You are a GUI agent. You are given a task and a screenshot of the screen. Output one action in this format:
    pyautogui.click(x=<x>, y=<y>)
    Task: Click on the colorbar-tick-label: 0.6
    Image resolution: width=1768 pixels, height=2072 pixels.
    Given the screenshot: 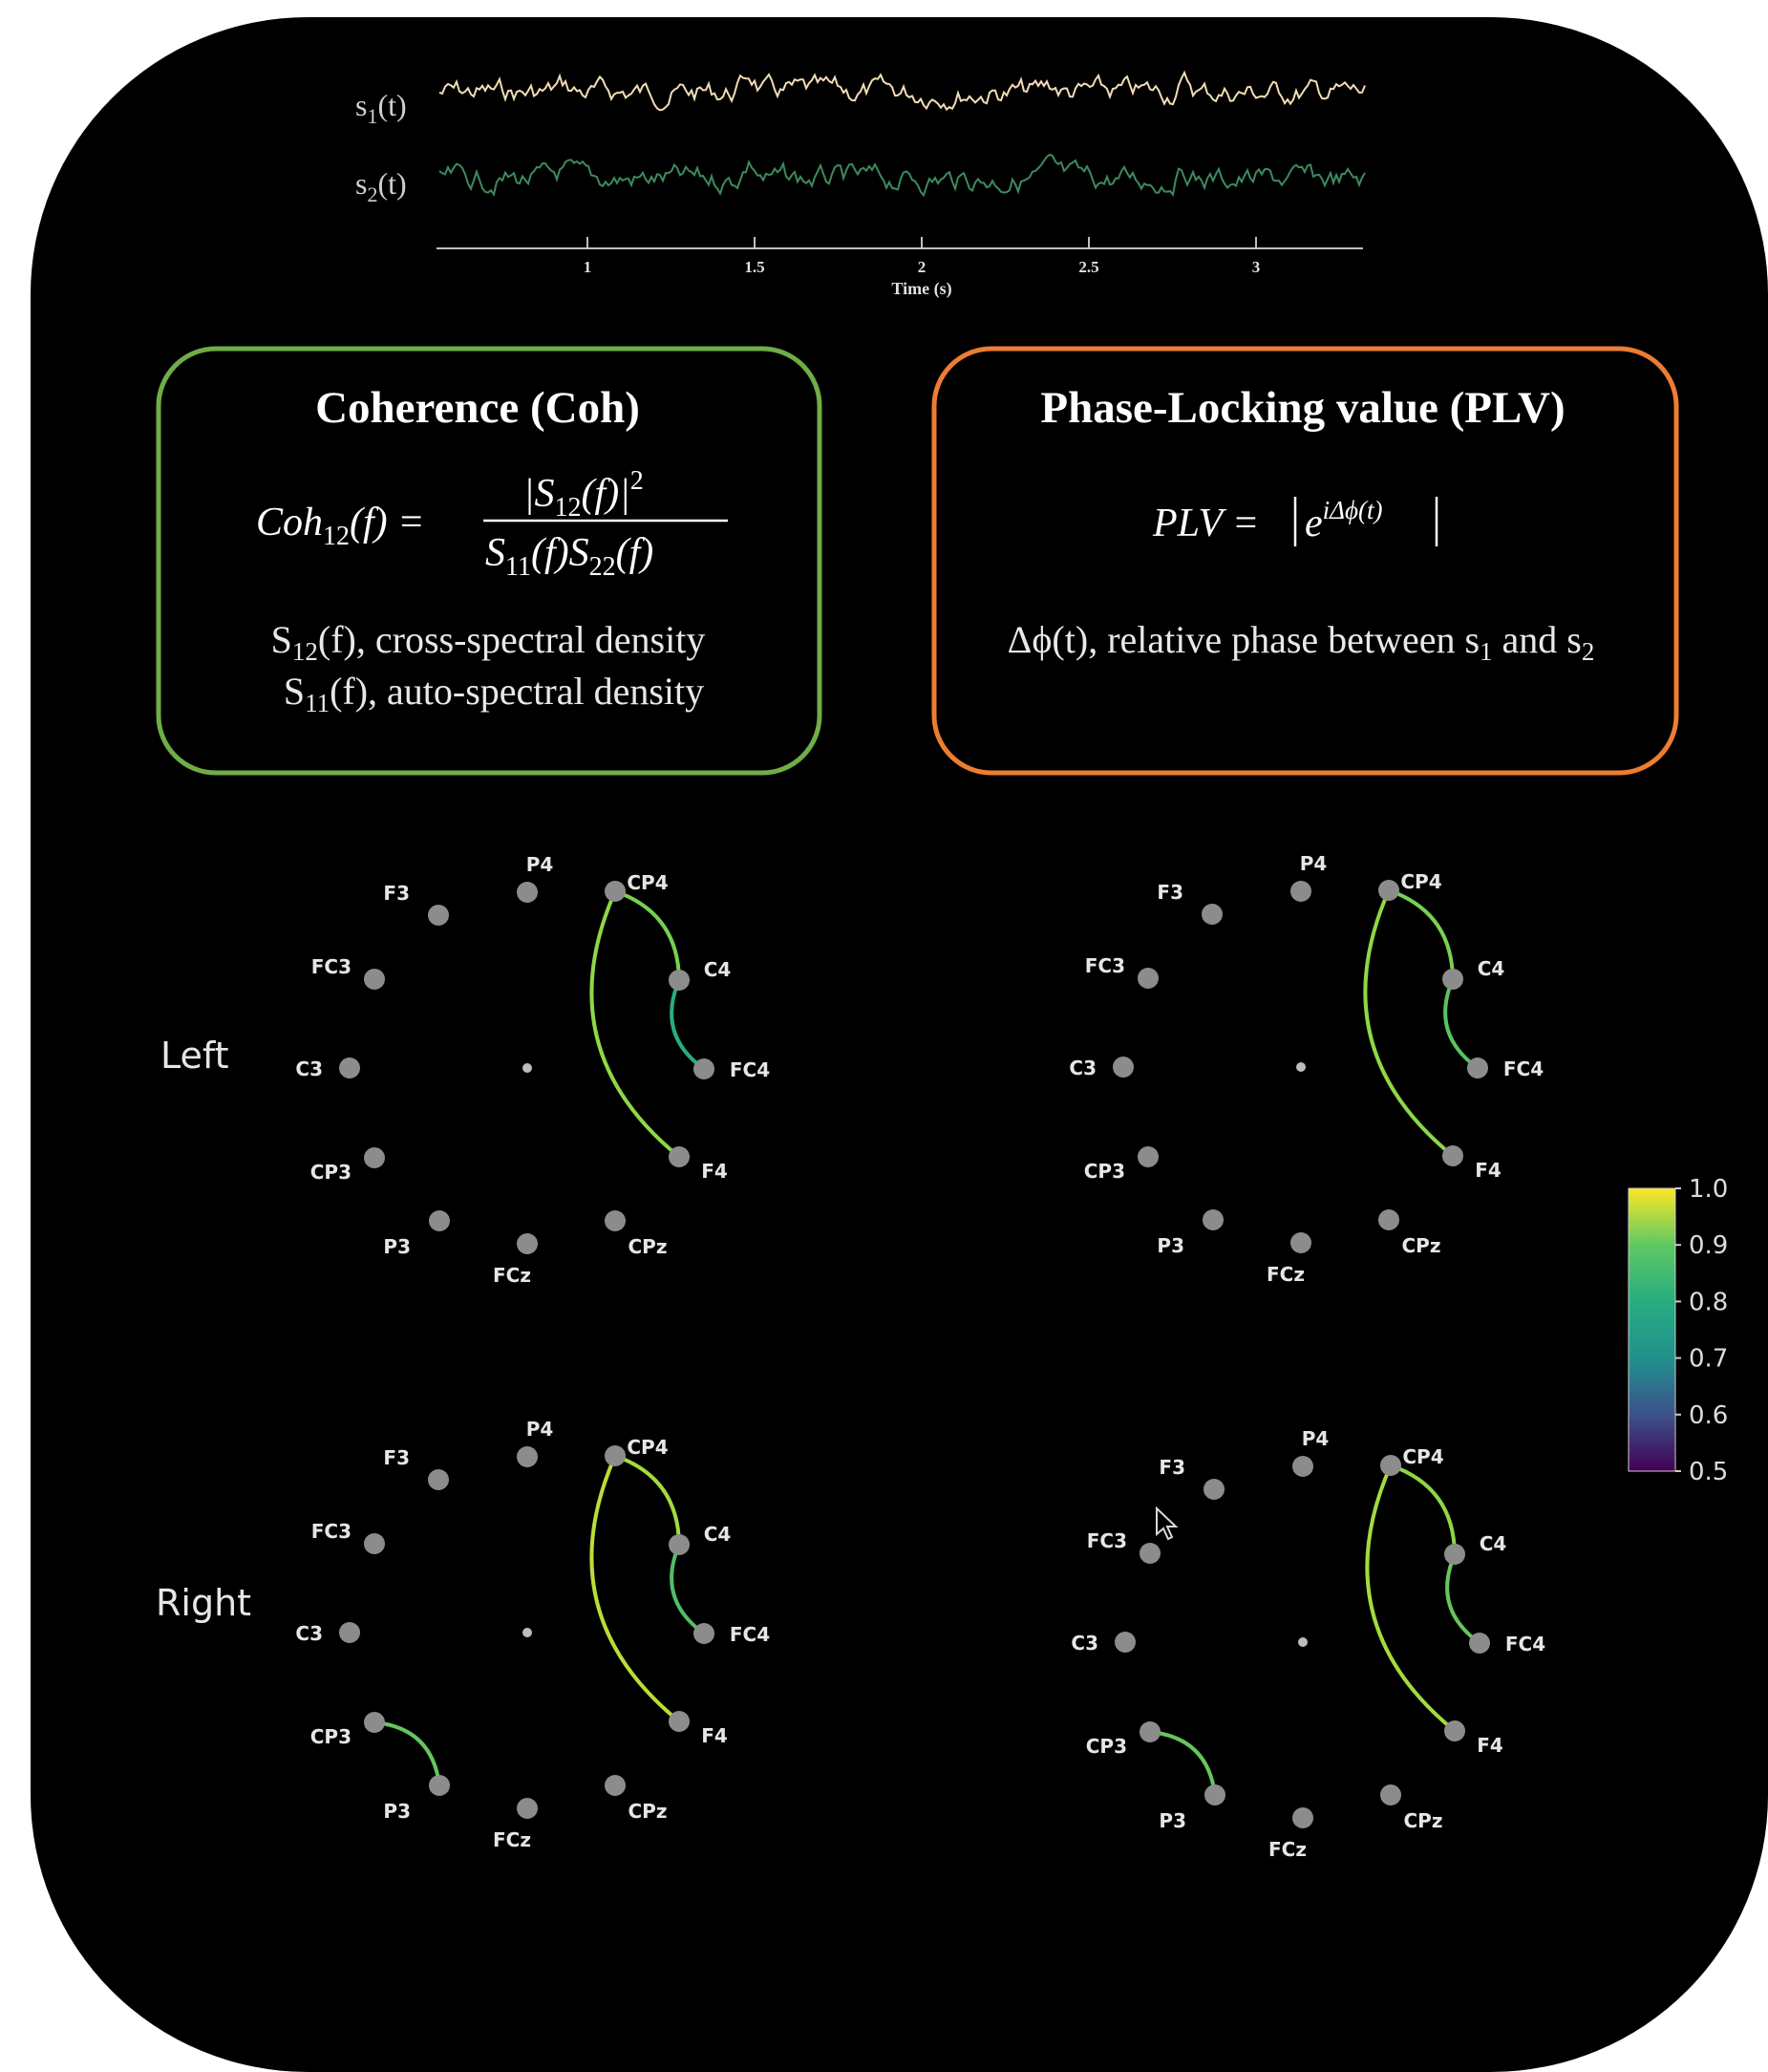 What is the action you would take?
    pyautogui.click(x=1709, y=1415)
    